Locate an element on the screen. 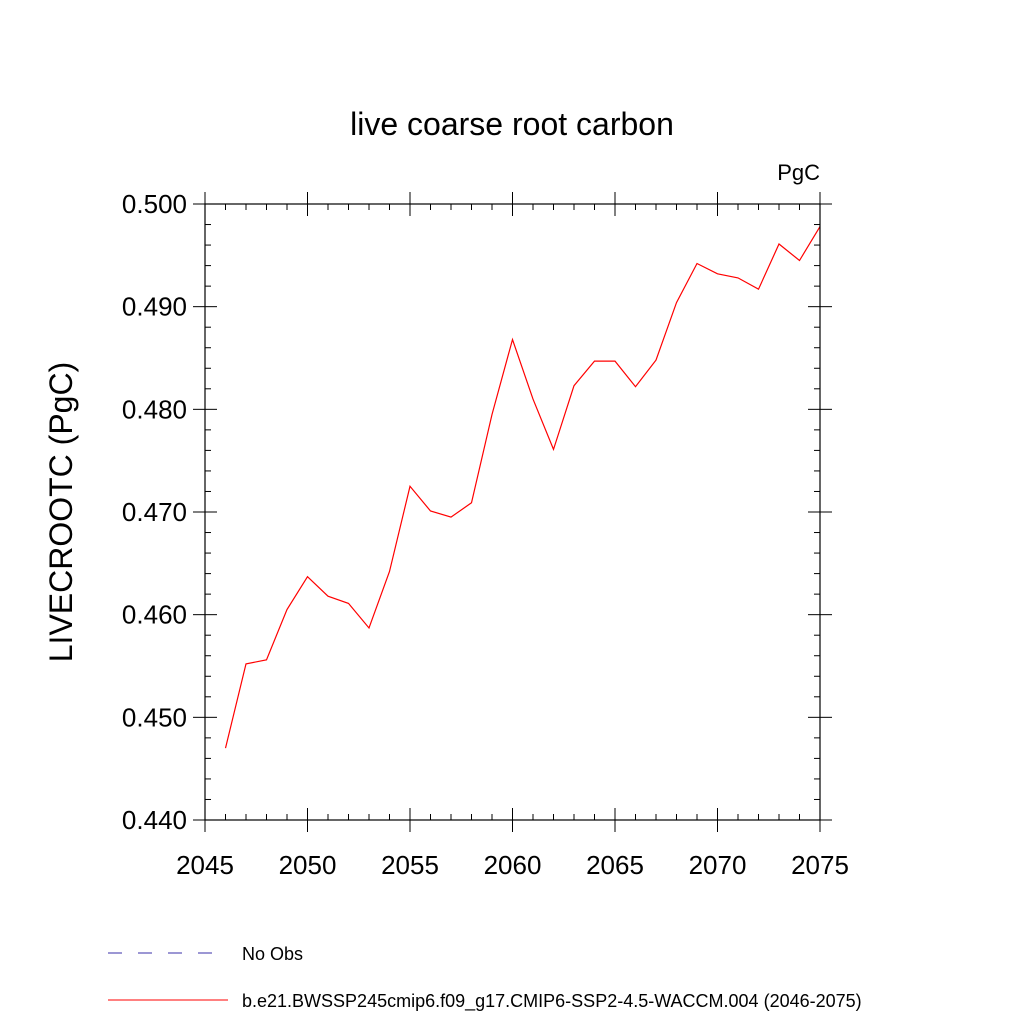  x-tick-label: 2055 is located at coordinates (410, 865).